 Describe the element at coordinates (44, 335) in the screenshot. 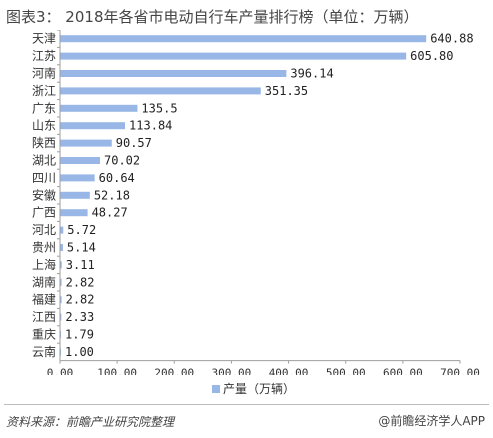

I see `category-label: 重庆` at that location.